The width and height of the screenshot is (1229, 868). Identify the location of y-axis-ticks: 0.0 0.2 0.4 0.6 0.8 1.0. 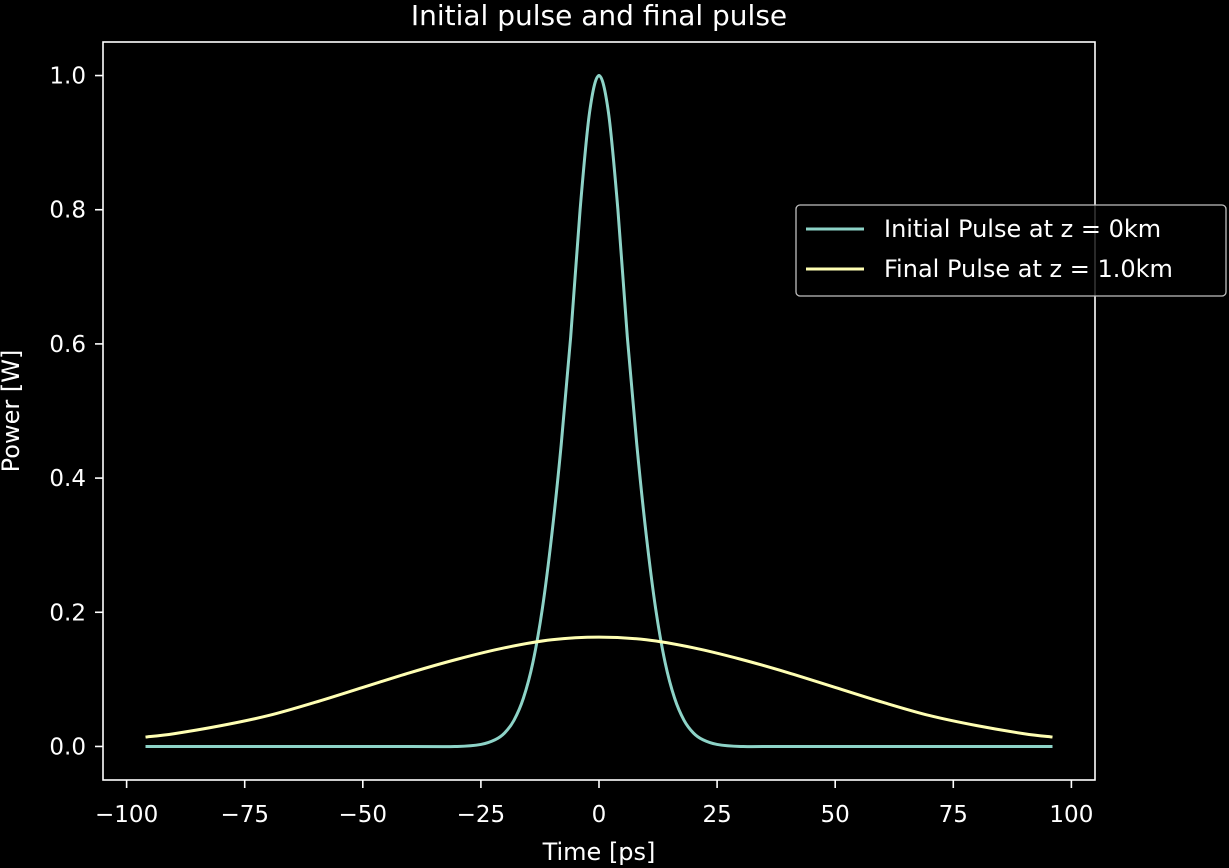
(76, 412).